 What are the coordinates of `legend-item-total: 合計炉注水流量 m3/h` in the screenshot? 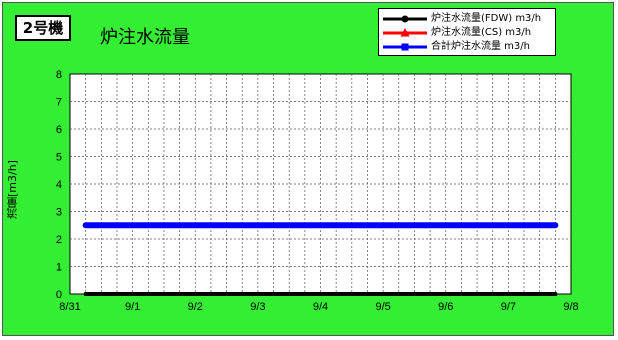 It's located at (468, 47).